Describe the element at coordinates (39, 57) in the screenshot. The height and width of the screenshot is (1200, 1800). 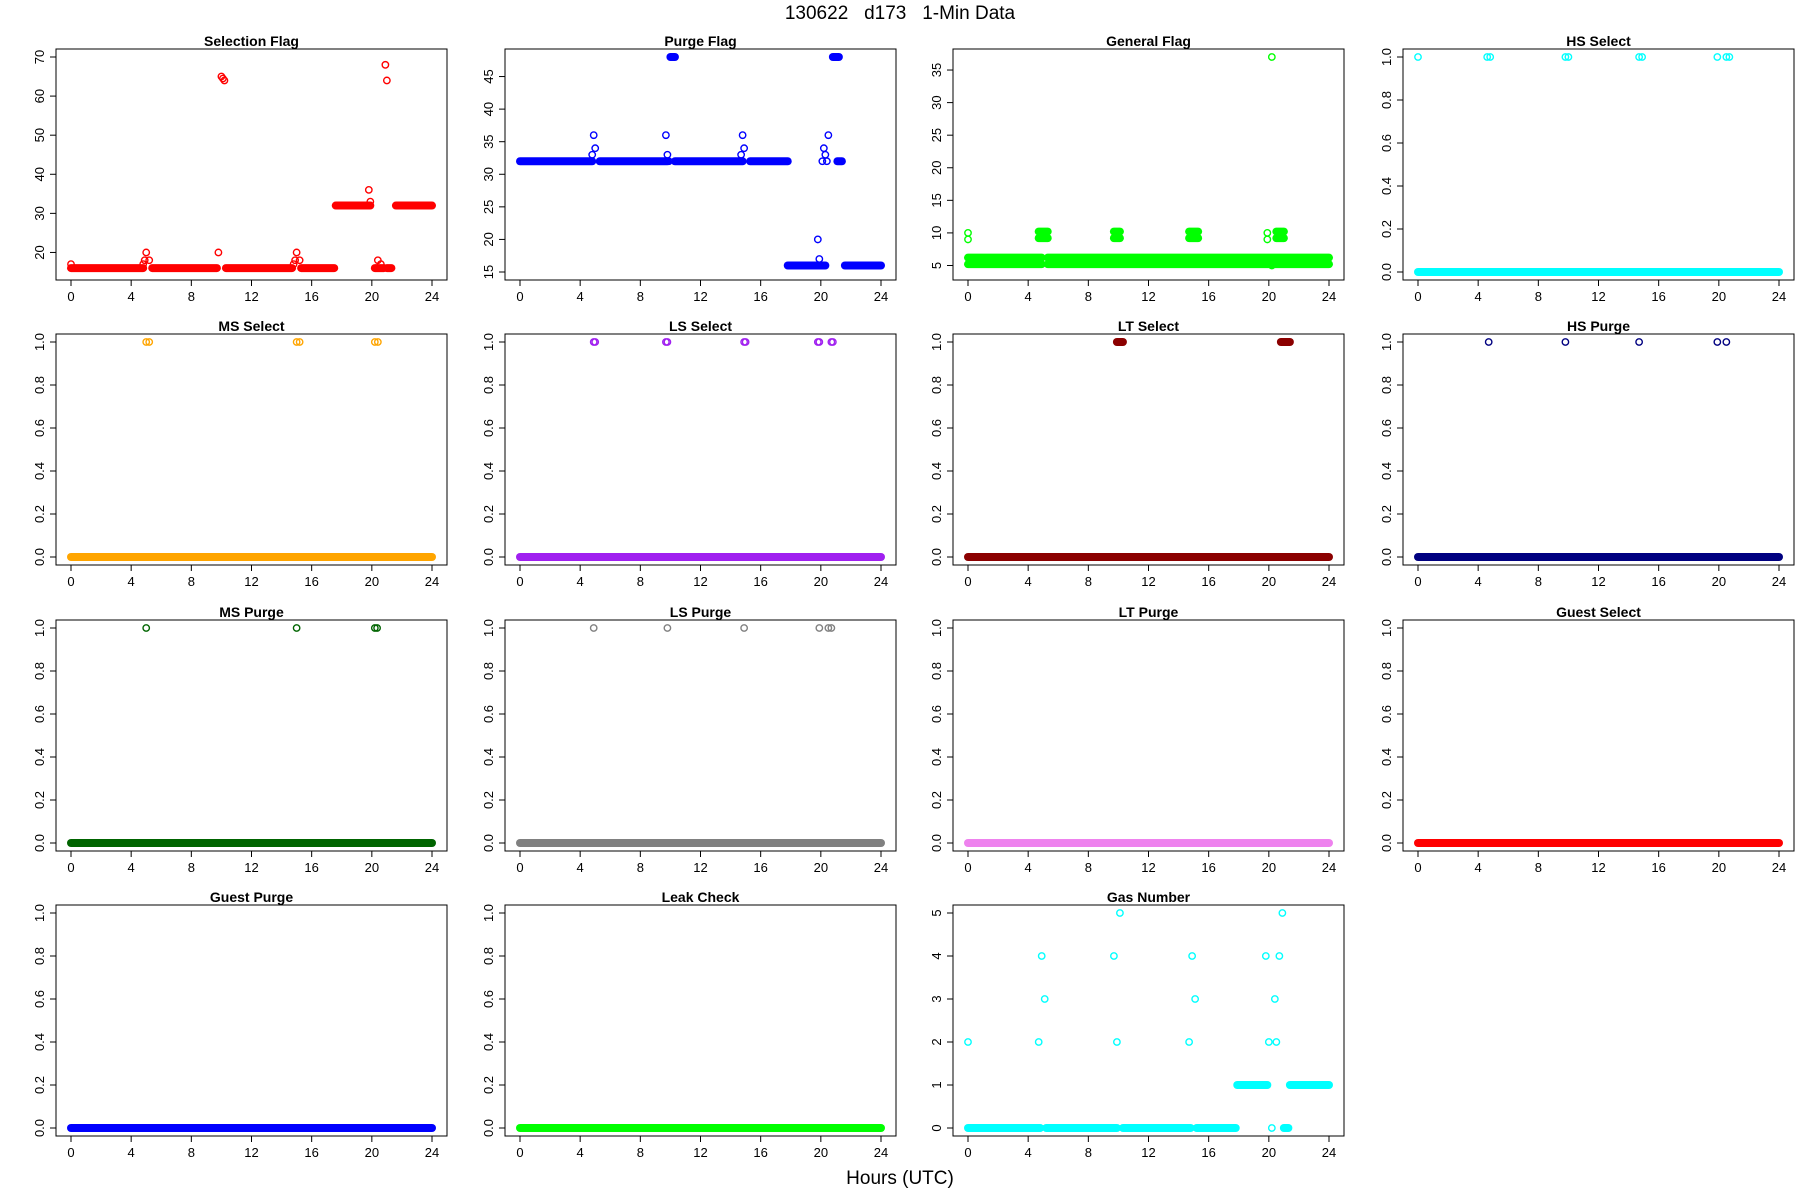
I see `y-tick-label: 70` at that location.